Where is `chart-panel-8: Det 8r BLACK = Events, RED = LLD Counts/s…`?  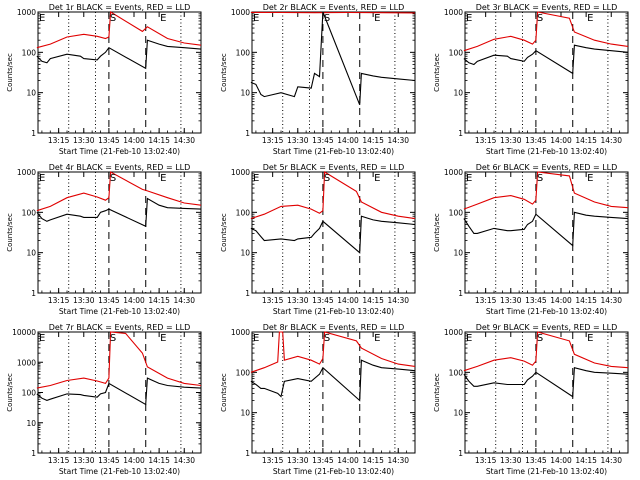
chart-panel-8: Det 8r BLACK = Events, RED = LLD Counts/s… is located at coordinates (318, 399).